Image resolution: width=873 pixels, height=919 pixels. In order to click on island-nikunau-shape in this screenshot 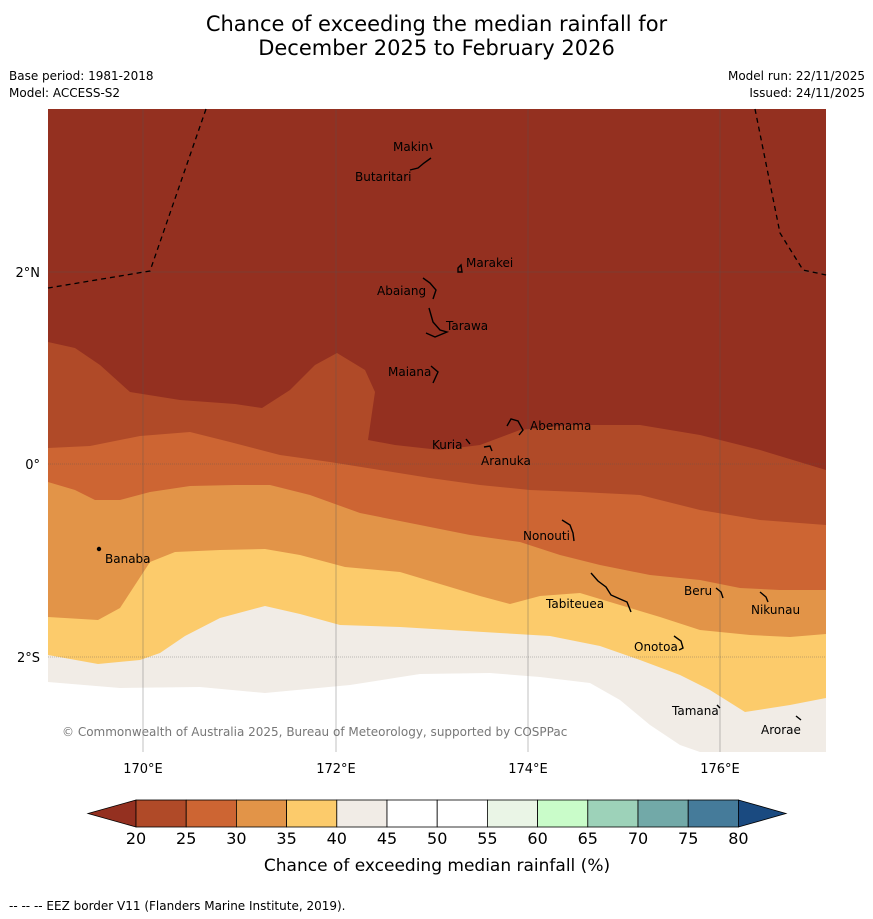, I will do `click(764, 597)`.